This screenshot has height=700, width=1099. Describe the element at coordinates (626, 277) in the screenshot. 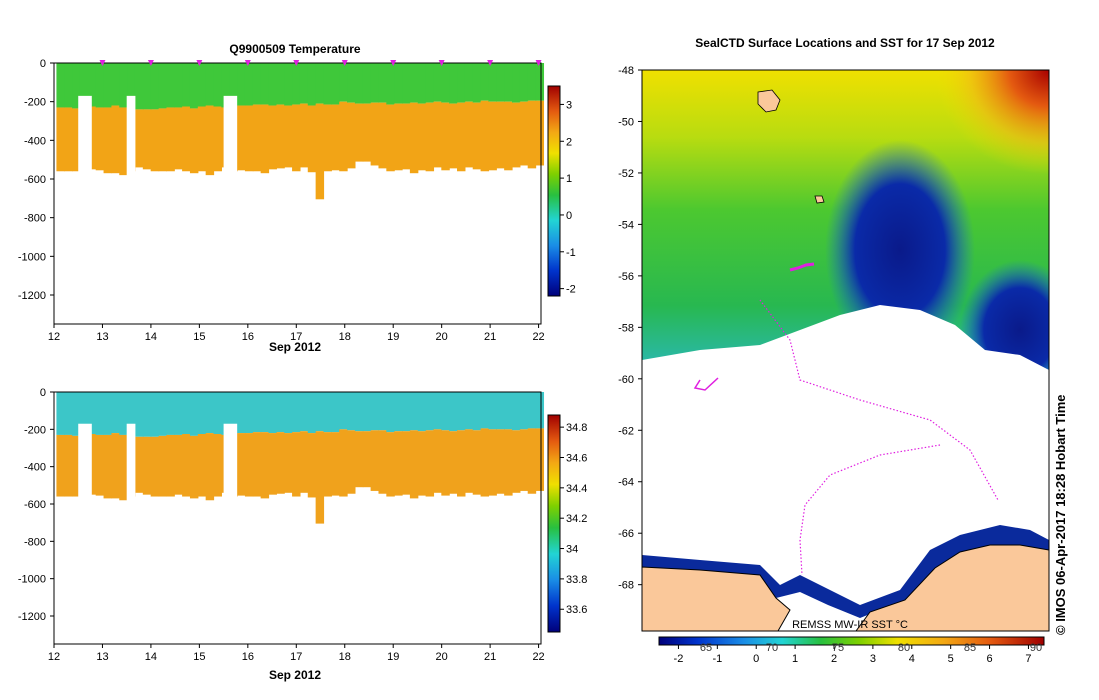

I see `lat-tick-label: -56` at that location.